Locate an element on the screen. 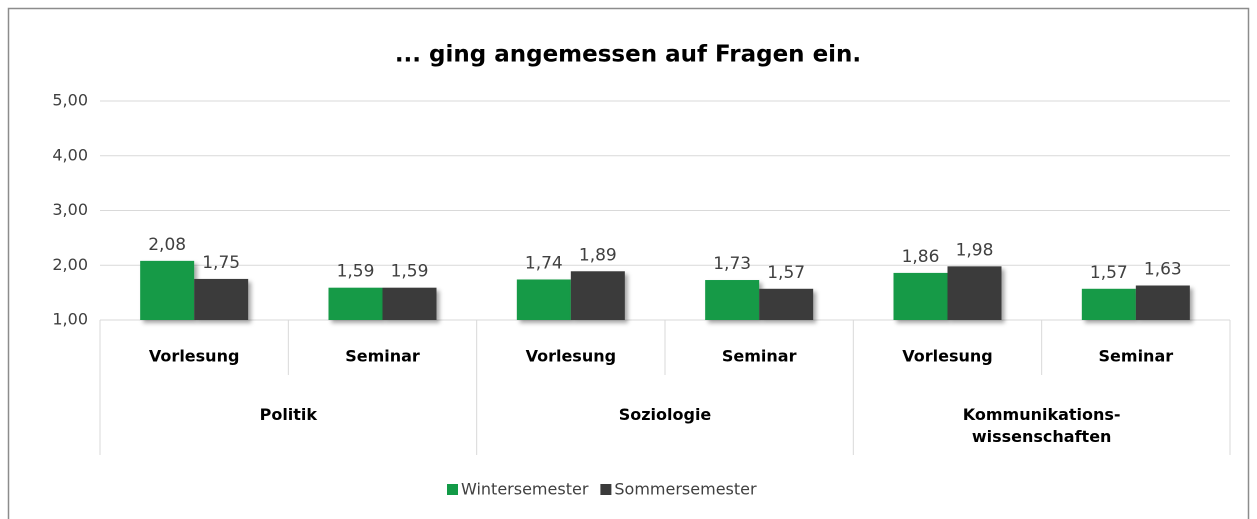  group-label: Politik is located at coordinates (288, 414).